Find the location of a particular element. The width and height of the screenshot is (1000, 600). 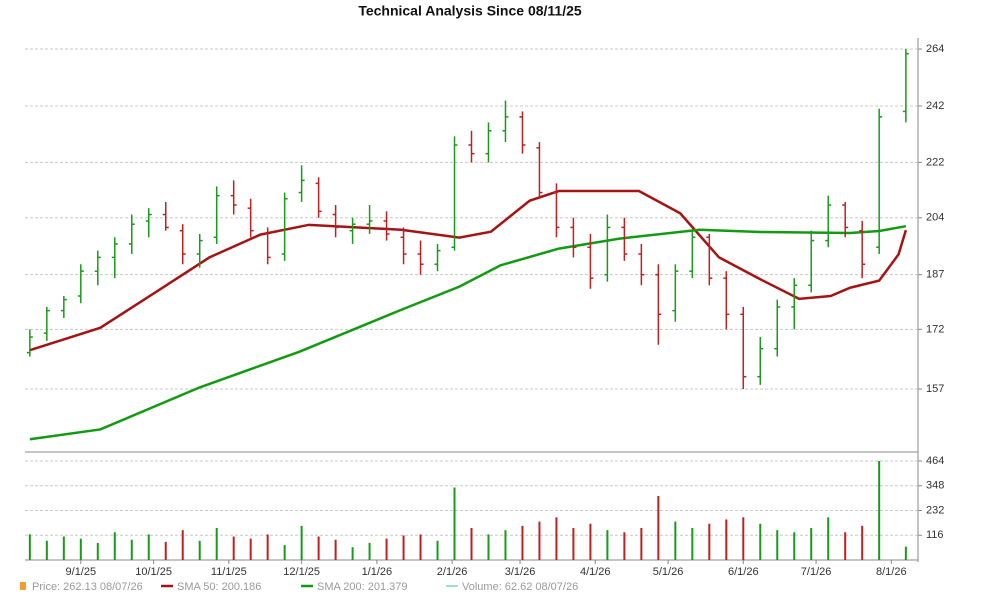

x-tick-label: 4/1/26 is located at coordinates (595, 572).